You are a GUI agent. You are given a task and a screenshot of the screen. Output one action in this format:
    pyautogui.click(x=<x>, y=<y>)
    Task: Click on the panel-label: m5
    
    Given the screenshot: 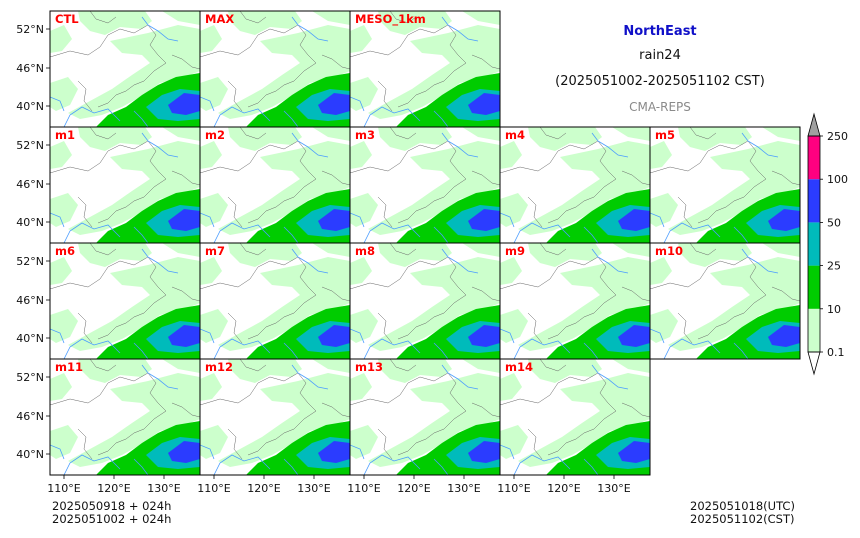 What is the action you would take?
    pyautogui.click(x=665, y=135)
    